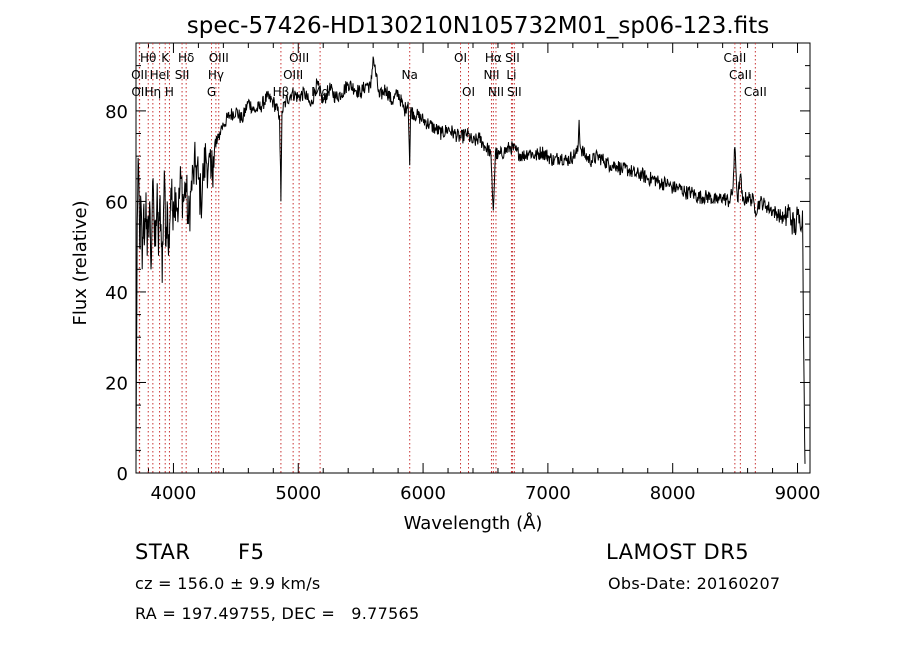 This screenshot has width=900, height=649. What do you see at coordinates (694, 583) in the screenshot?
I see `obs-date: Obs-Date: 20160207` at bounding box center [694, 583].